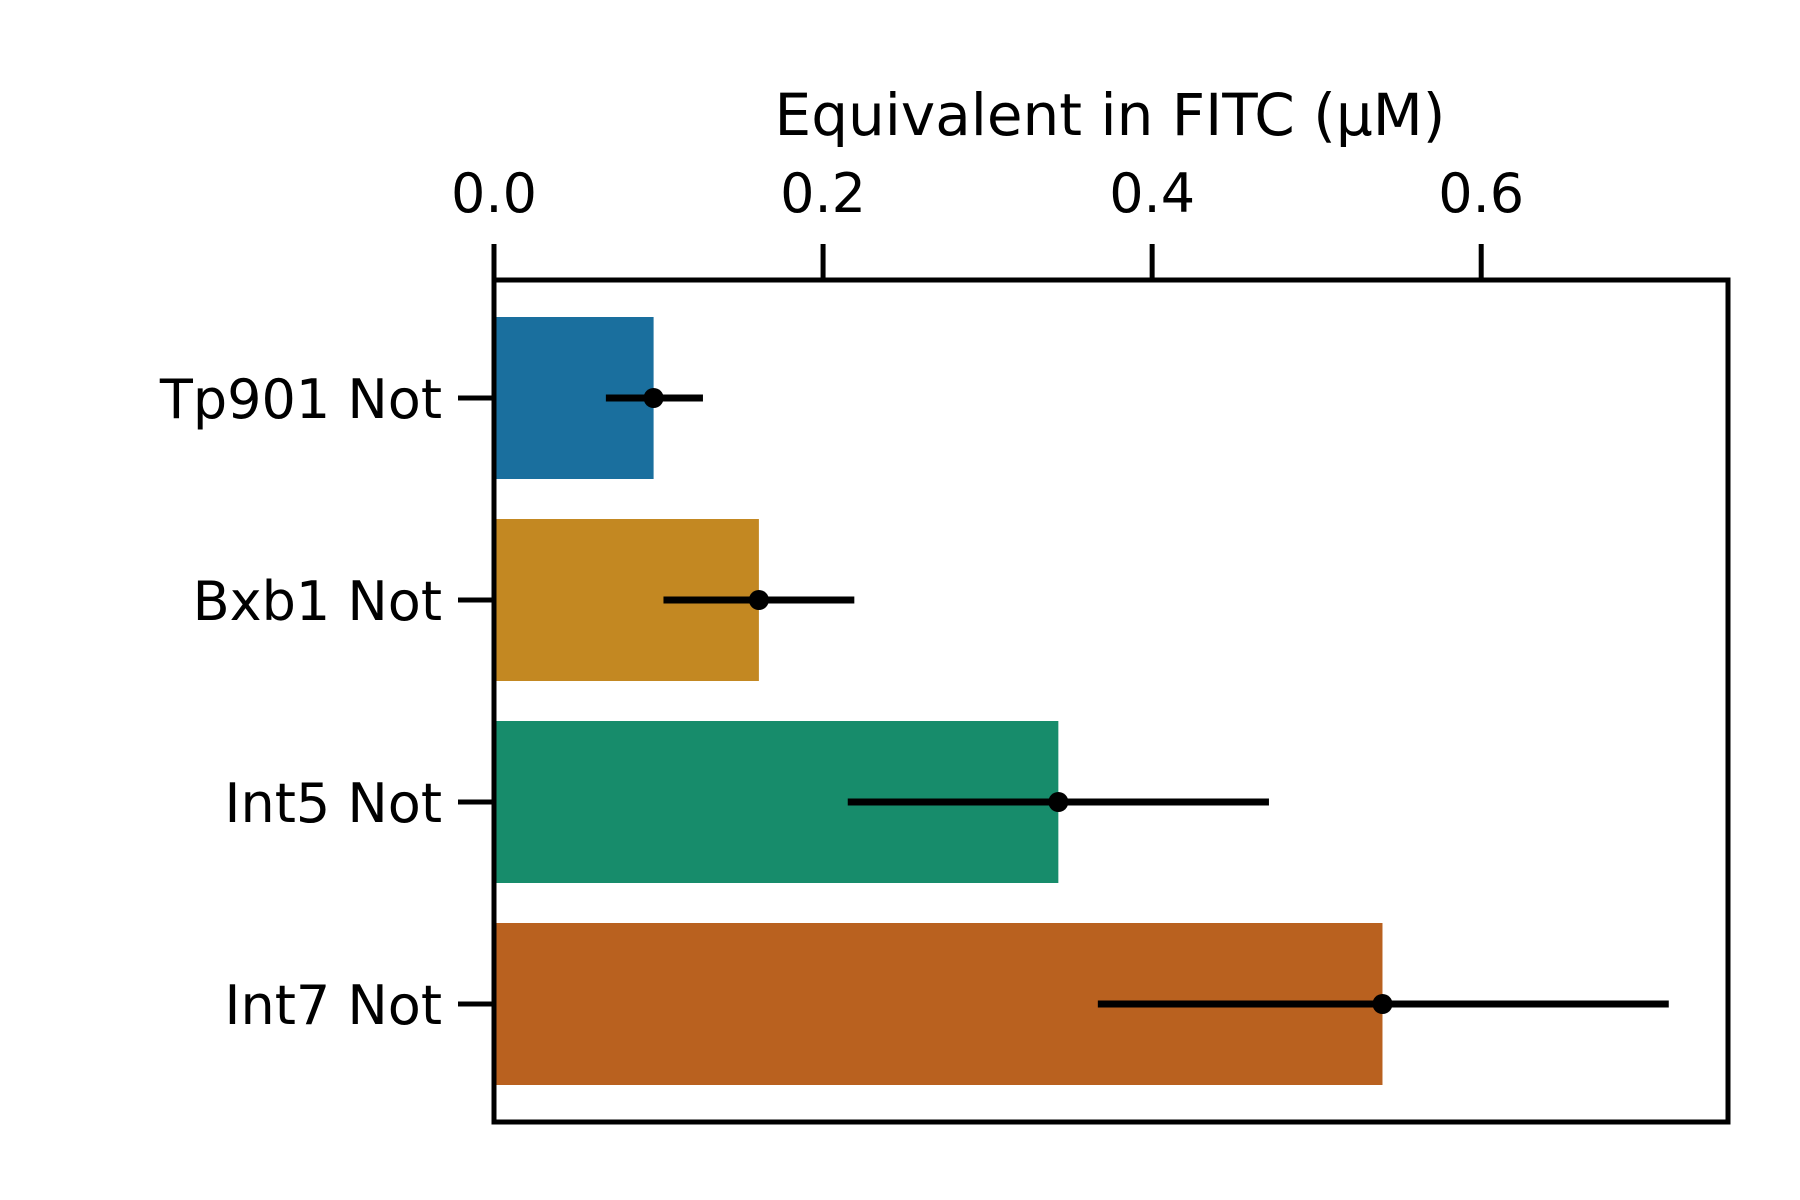  Describe the element at coordinates (1110, 115) in the screenshot. I see `x-axis-title: Equivalent in FITC (μM)` at that location.